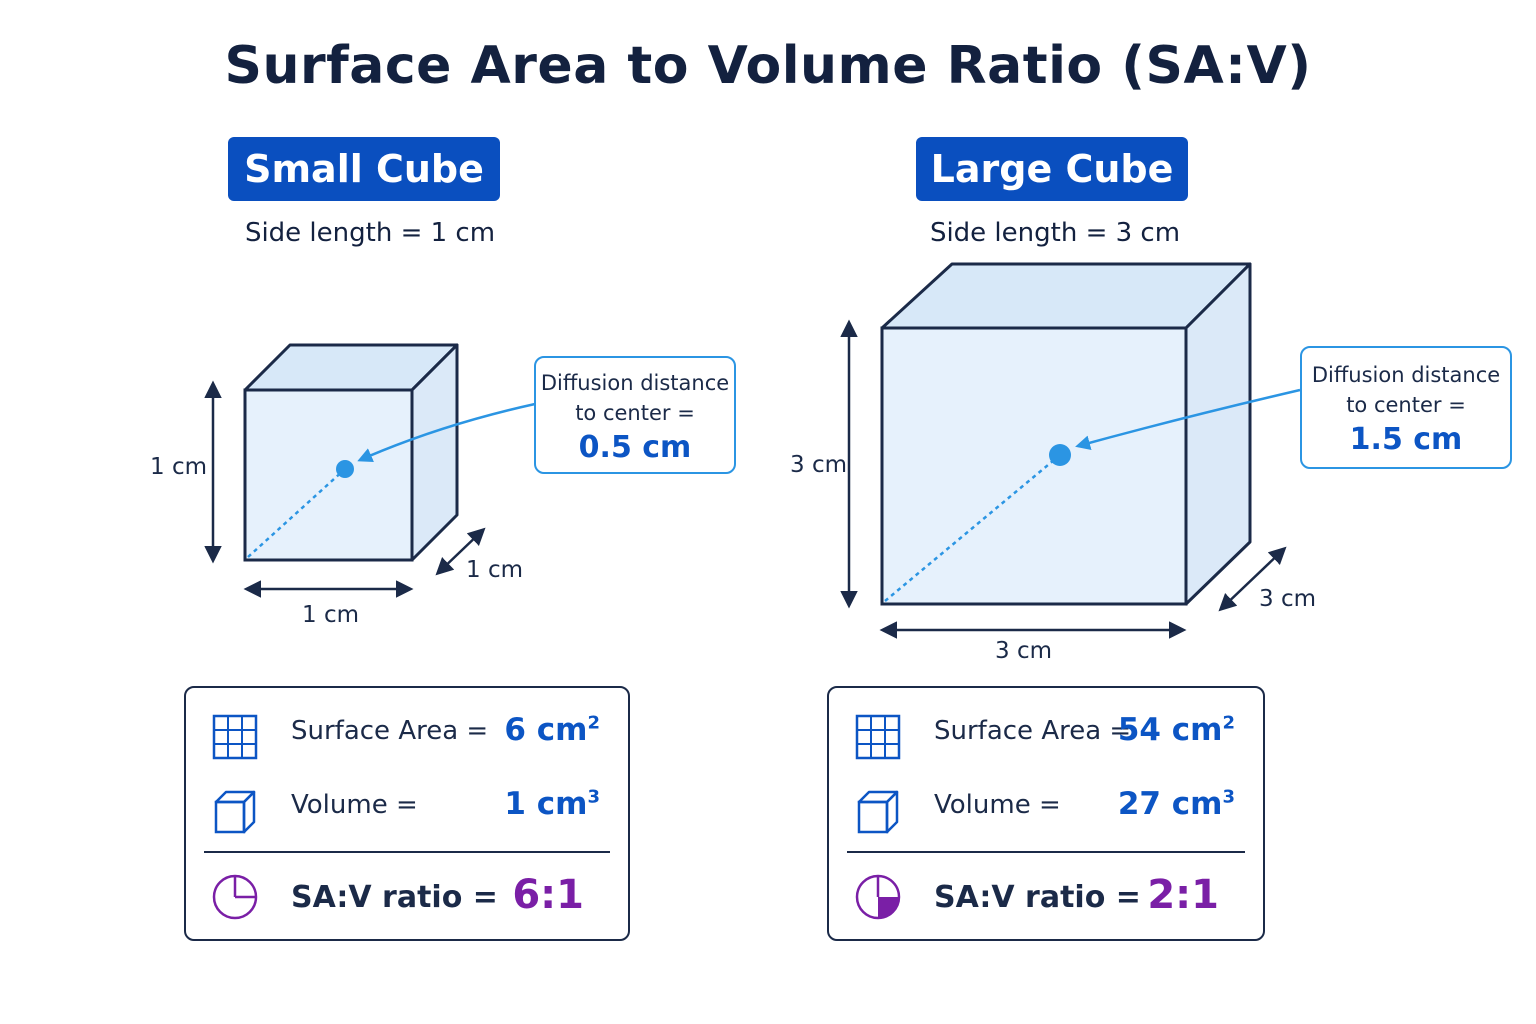  Describe the element at coordinates (394, 897) in the screenshot. I see `small-ratio-label: SA:V ratio =` at that location.